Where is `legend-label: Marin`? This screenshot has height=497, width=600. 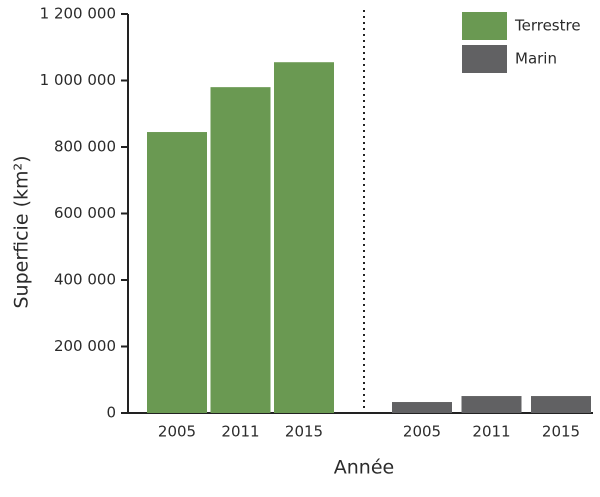
legend-label: Marin is located at coordinates (536, 59).